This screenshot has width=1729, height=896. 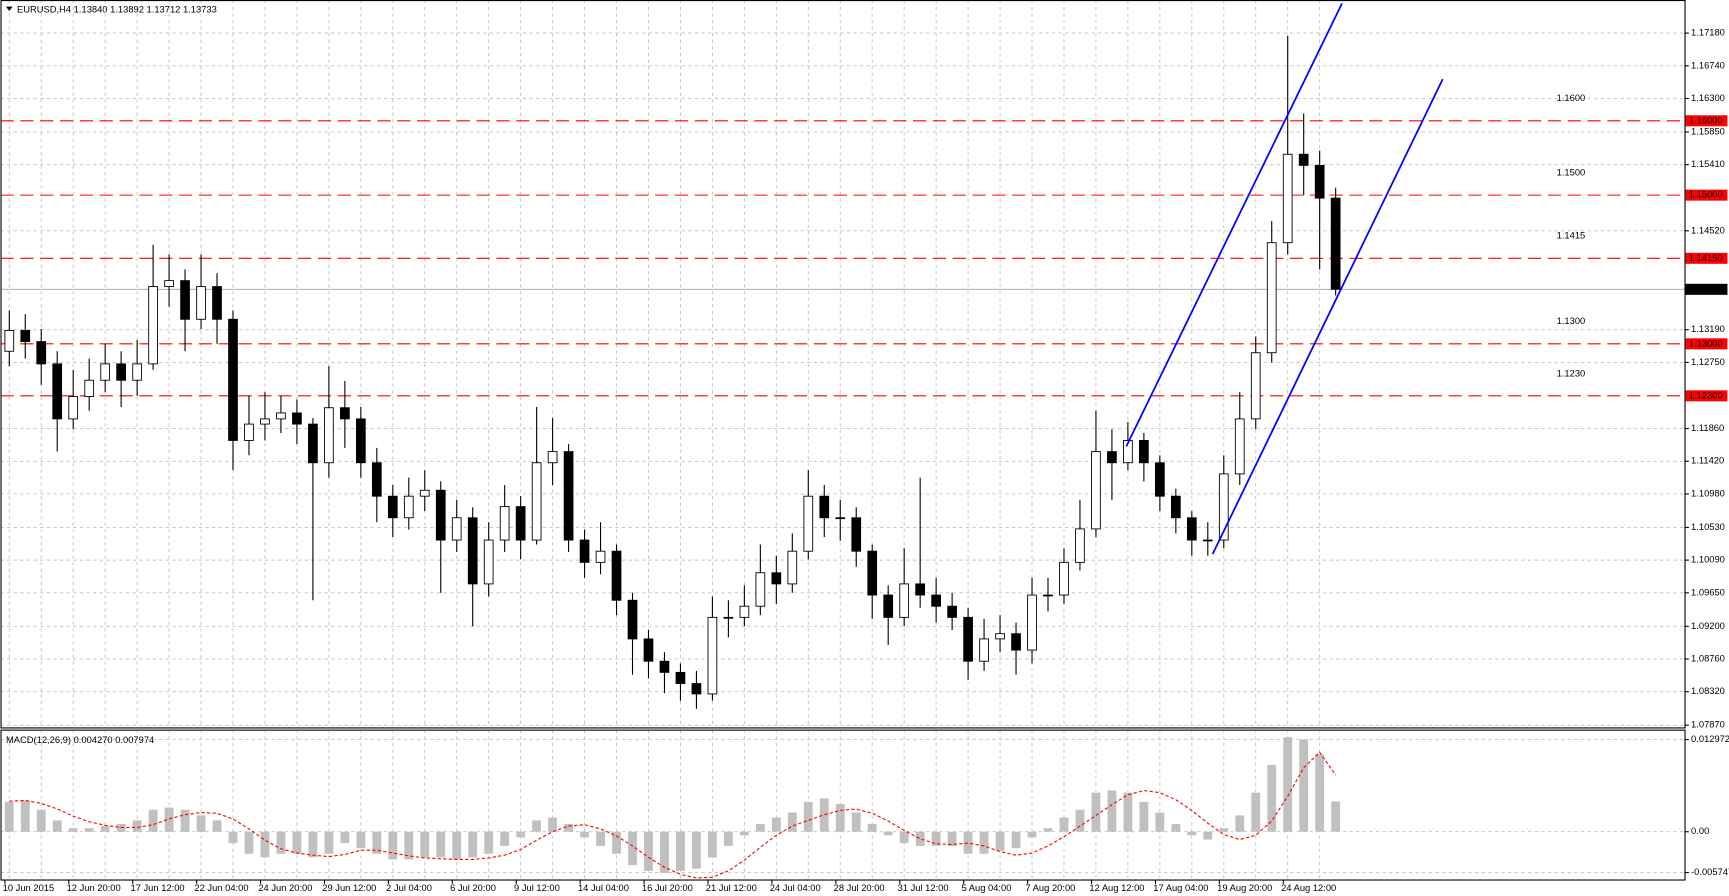 I want to click on trendline, so click(x=1327, y=316).